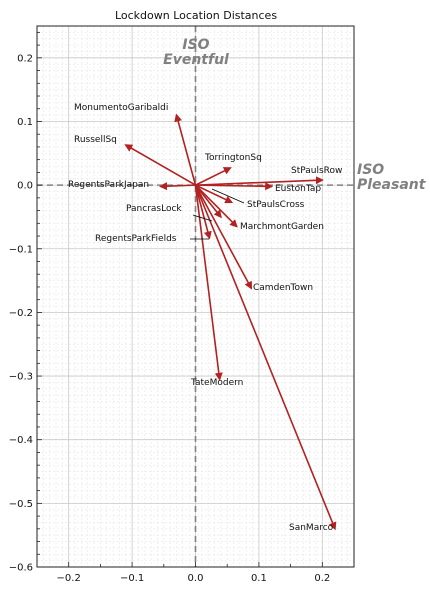  What do you see at coordinates (21, 313) in the screenshot?
I see `y-tick-label: −0.2` at bounding box center [21, 313].